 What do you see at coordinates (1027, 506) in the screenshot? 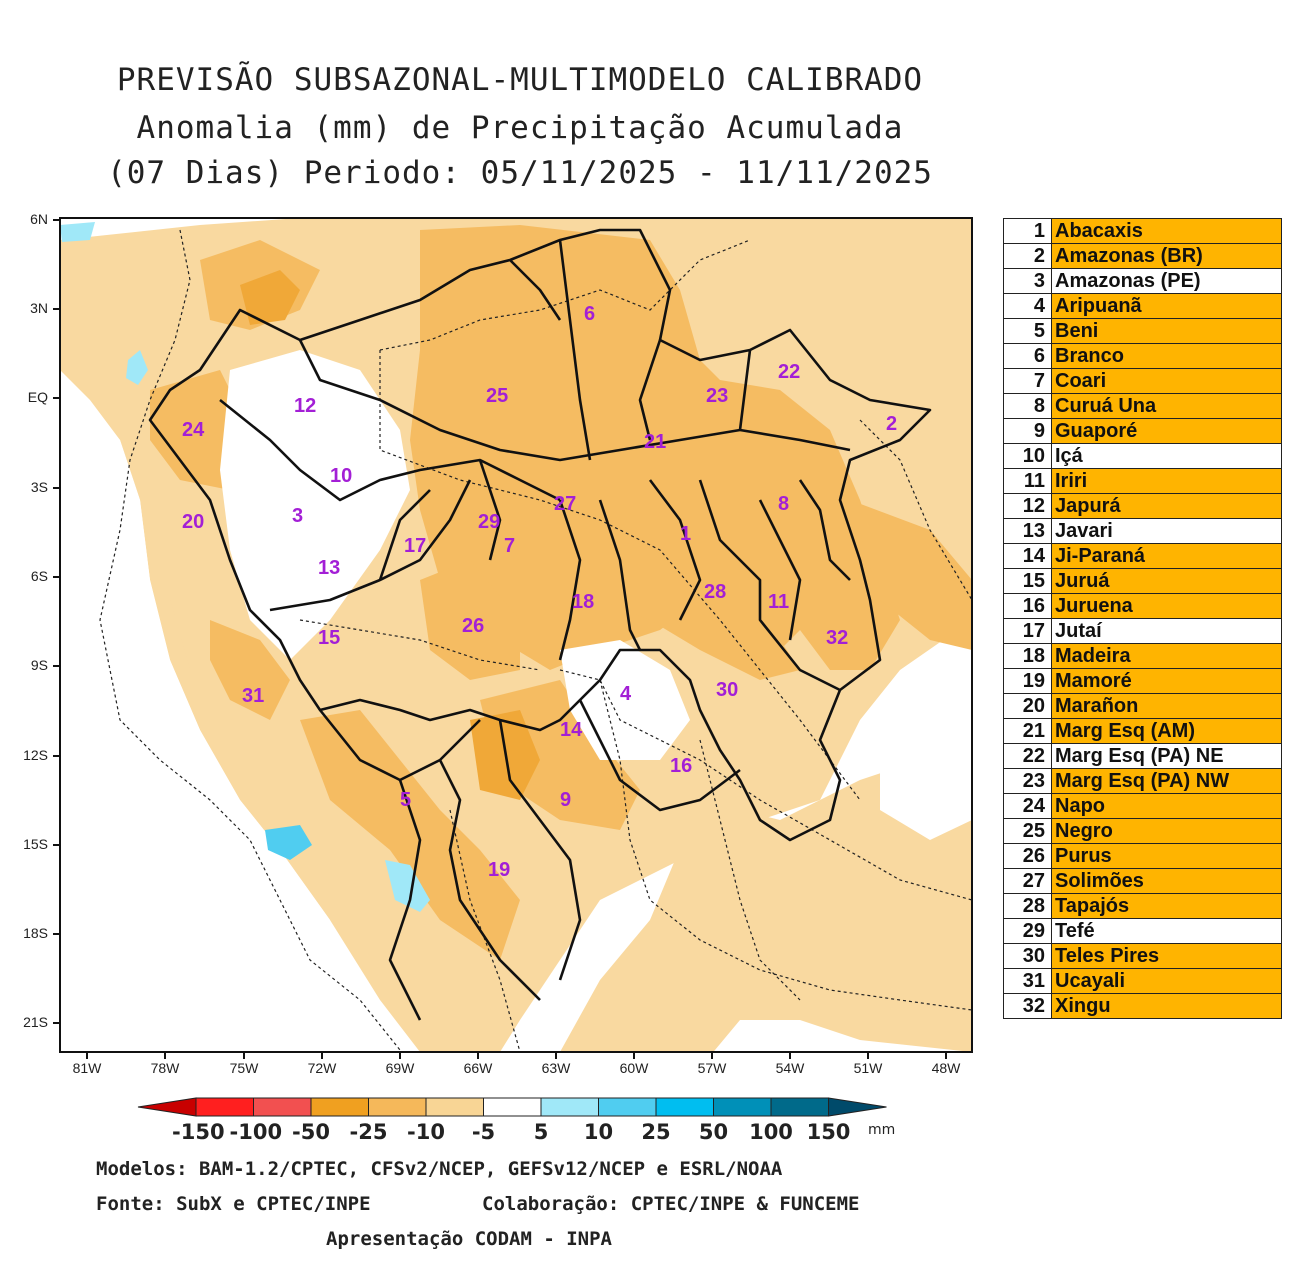
I see `legend-number: 12` at bounding box center [1027, 506].